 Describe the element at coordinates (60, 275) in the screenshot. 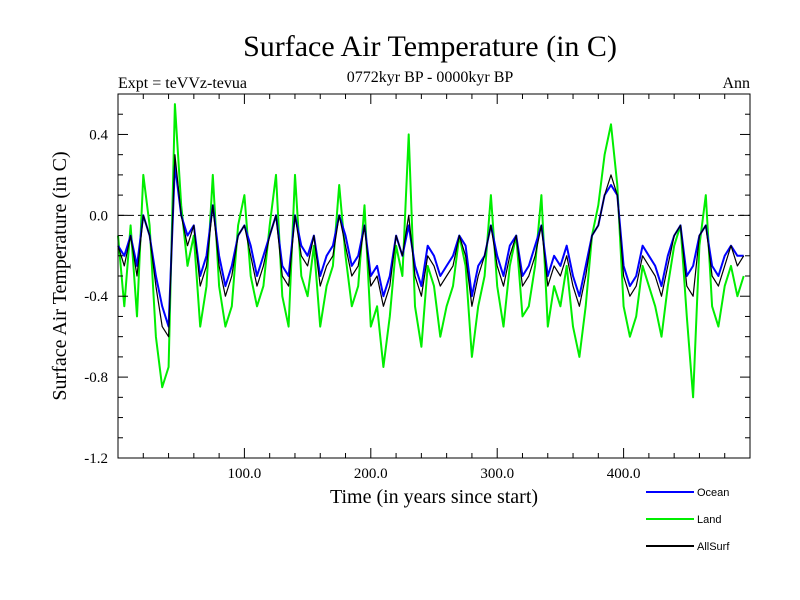

I see `y-axis-label: Surface Air Temperature (in C)` at that location.